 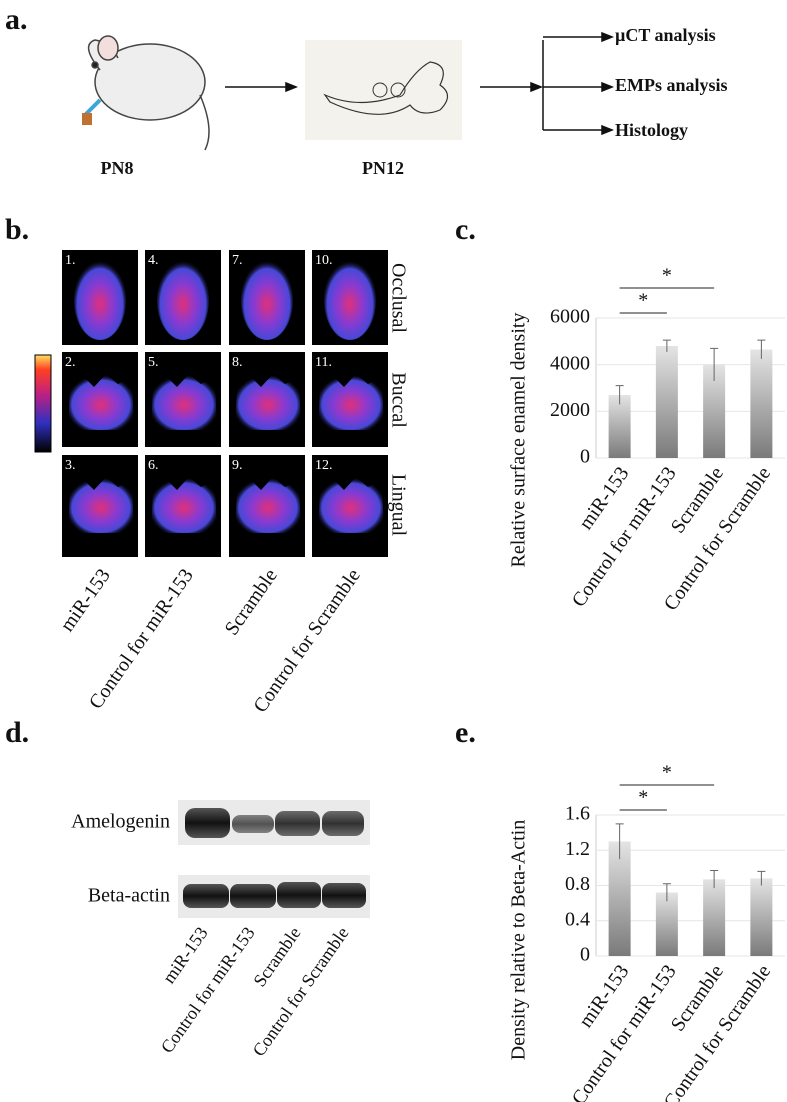 I want to click on arrow, so click(x=420, y=83).